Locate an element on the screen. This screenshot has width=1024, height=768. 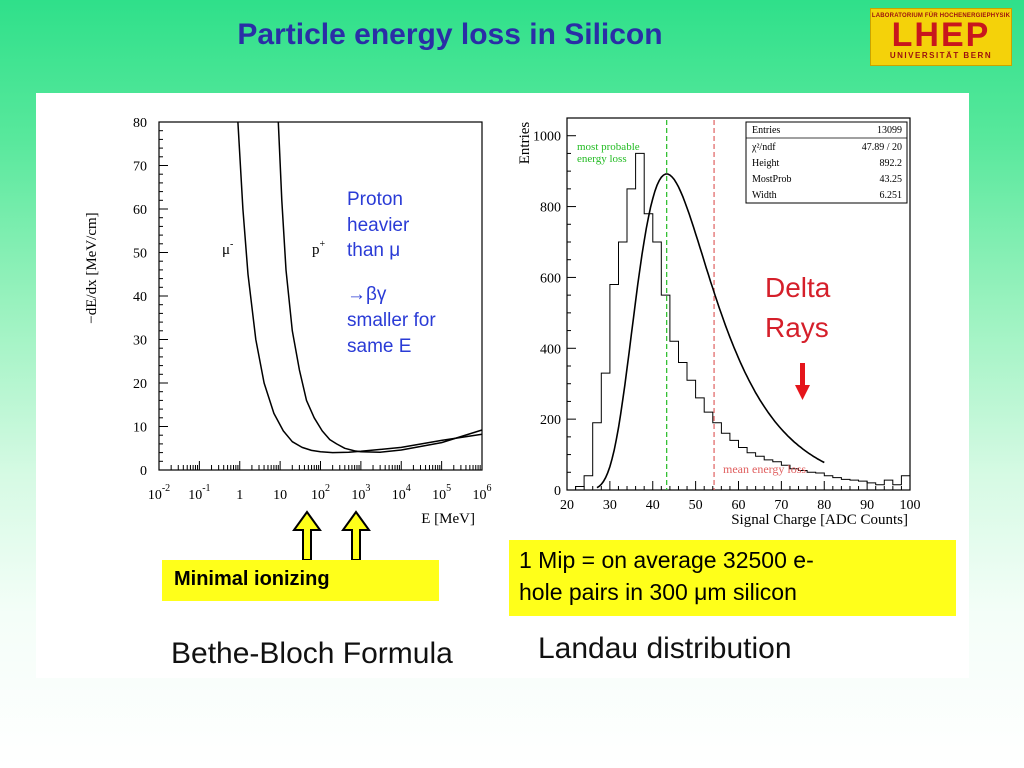
stats-box-frame is located at coordinates (826, 162).